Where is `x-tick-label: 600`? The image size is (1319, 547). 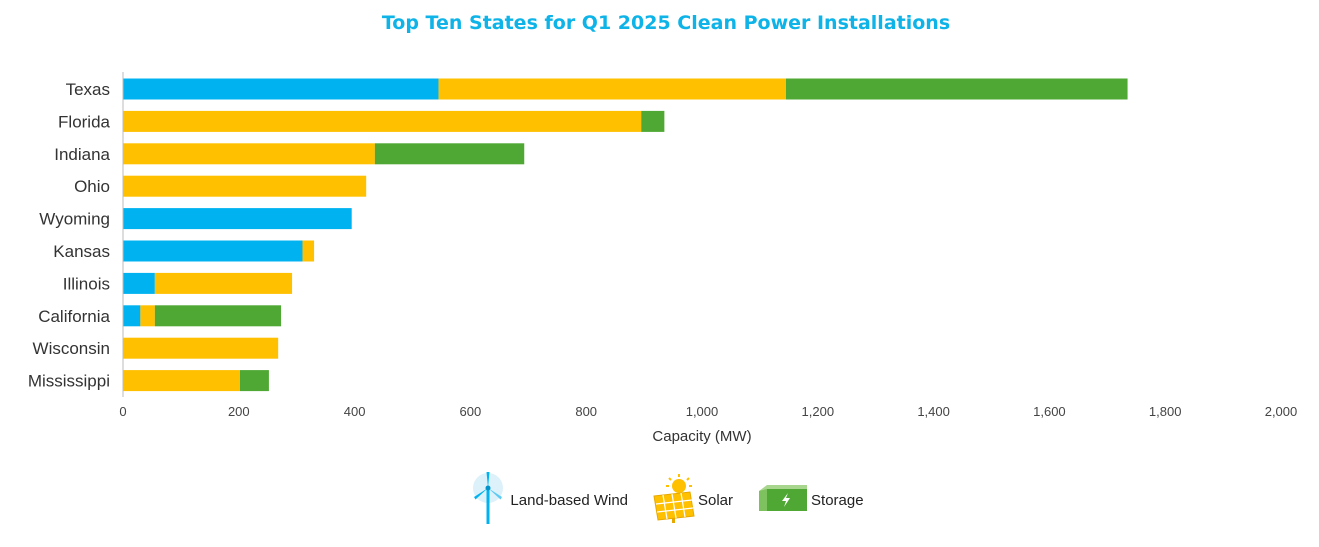
x-tick-label: 600 is located at coordinates (471, 411).